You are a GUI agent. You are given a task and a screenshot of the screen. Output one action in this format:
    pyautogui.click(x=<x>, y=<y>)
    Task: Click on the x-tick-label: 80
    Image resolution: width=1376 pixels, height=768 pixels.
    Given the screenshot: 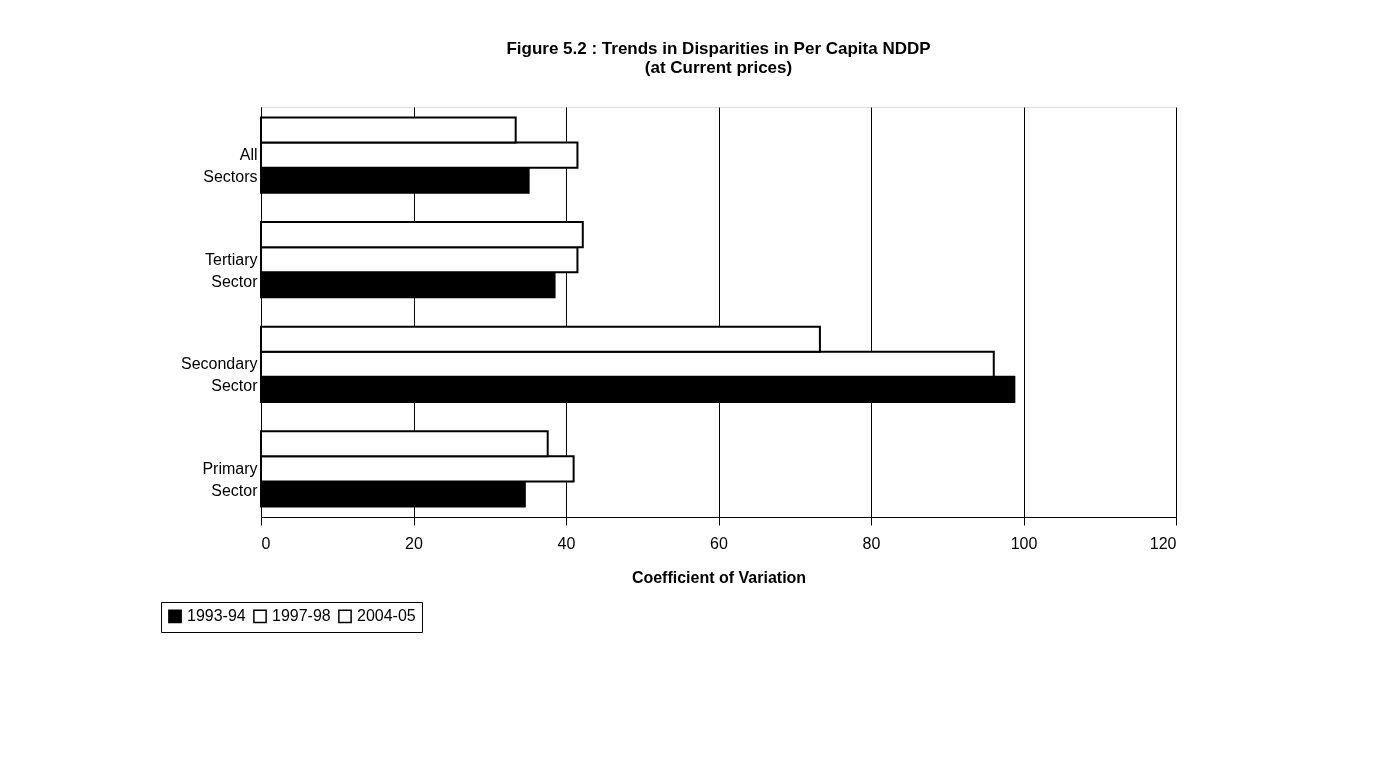 What is the action you would take?
    pyautogui.click(x=871, y=543)
    